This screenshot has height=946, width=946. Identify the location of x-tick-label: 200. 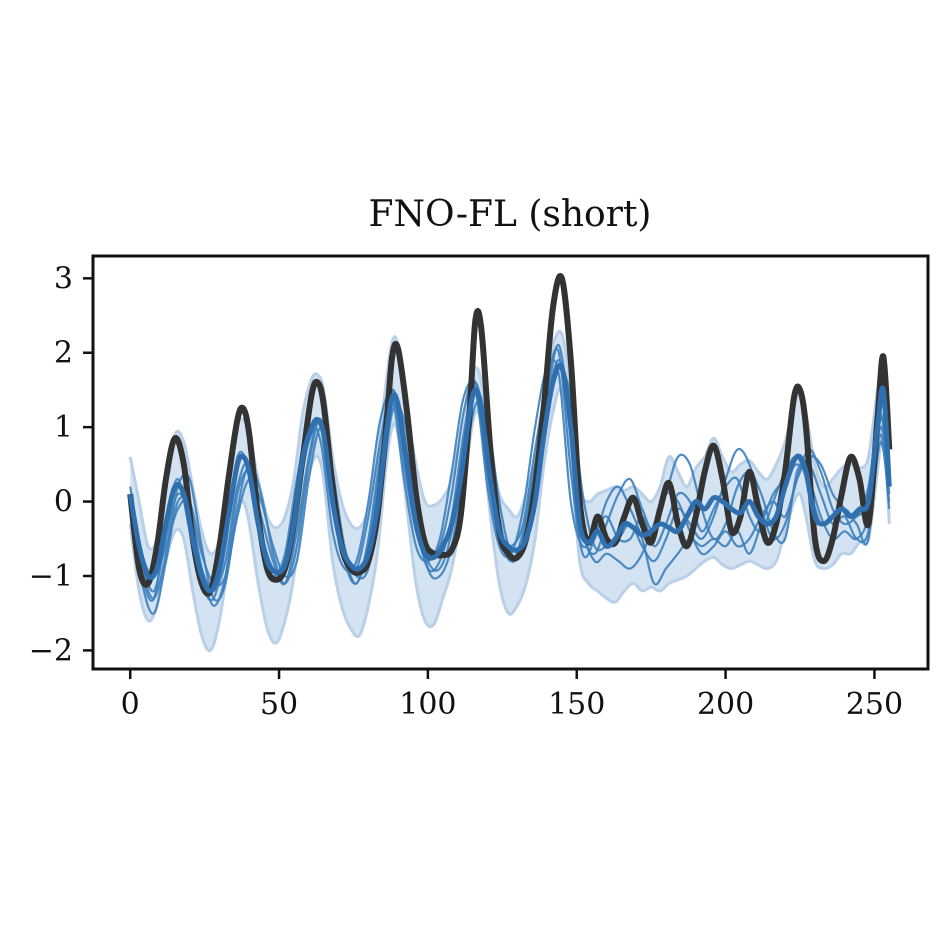
(725, 704).